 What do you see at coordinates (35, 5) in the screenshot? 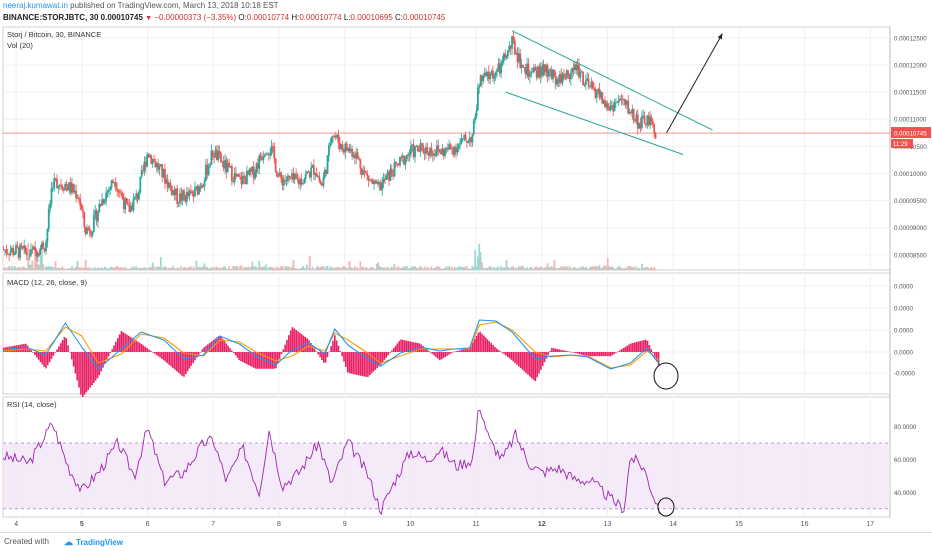
I see `author-link: neeraj.kumawat.in` at bounding box center [35, 5].